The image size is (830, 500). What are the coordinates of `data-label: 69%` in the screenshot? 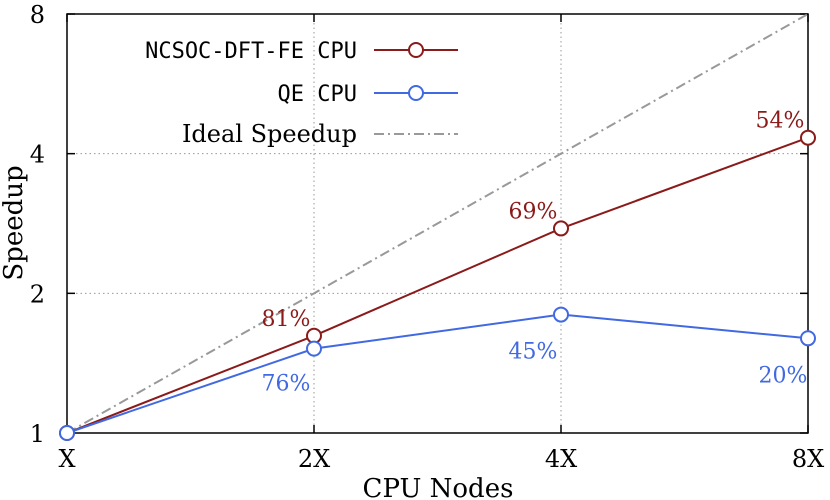 It's located at (533, 211).